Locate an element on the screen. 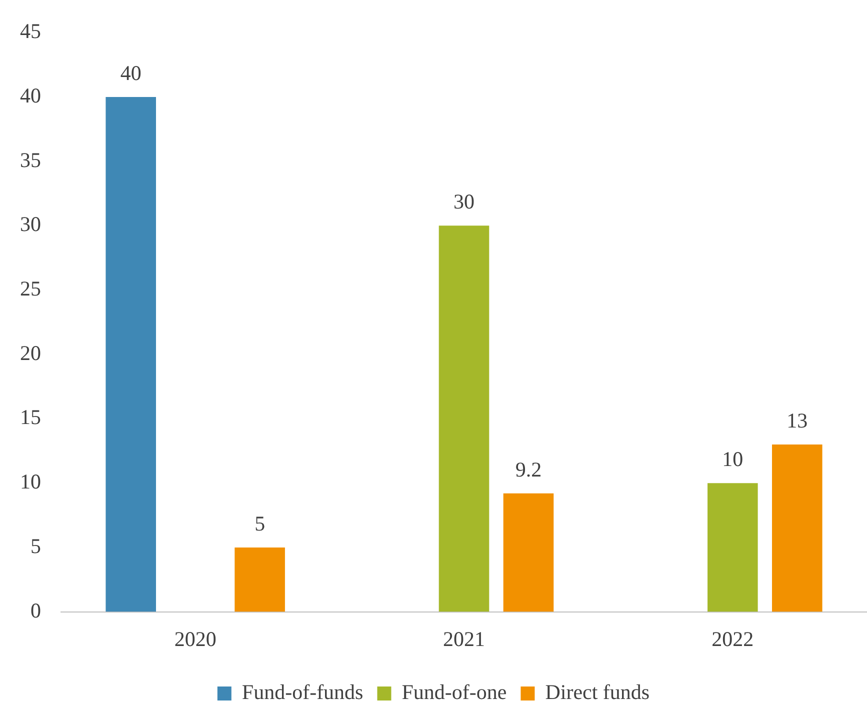  legend-label: Direct funds is located at coordinates (597, 692).